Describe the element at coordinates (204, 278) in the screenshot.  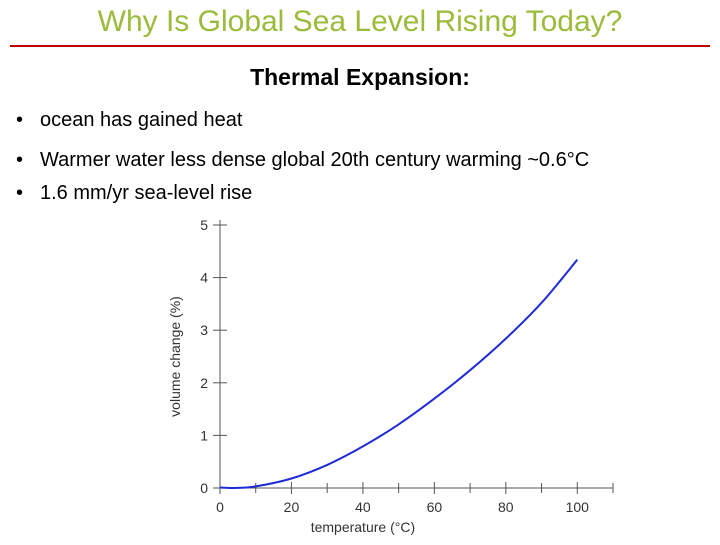
I see `y-tick-label: 4` at that location.